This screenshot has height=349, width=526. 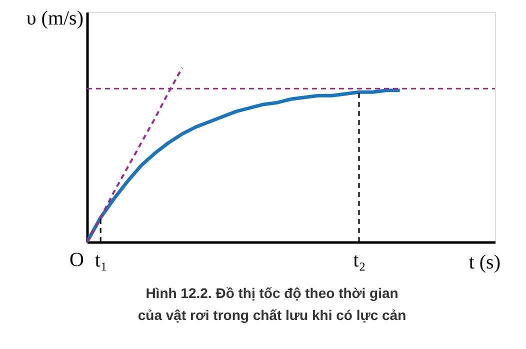 I want to click on text: Hình 12.2. Đồ thị tốc độ theo thời gian của vật rơi trong chất lưu khi có lực cản, so click(x=272, y=304).